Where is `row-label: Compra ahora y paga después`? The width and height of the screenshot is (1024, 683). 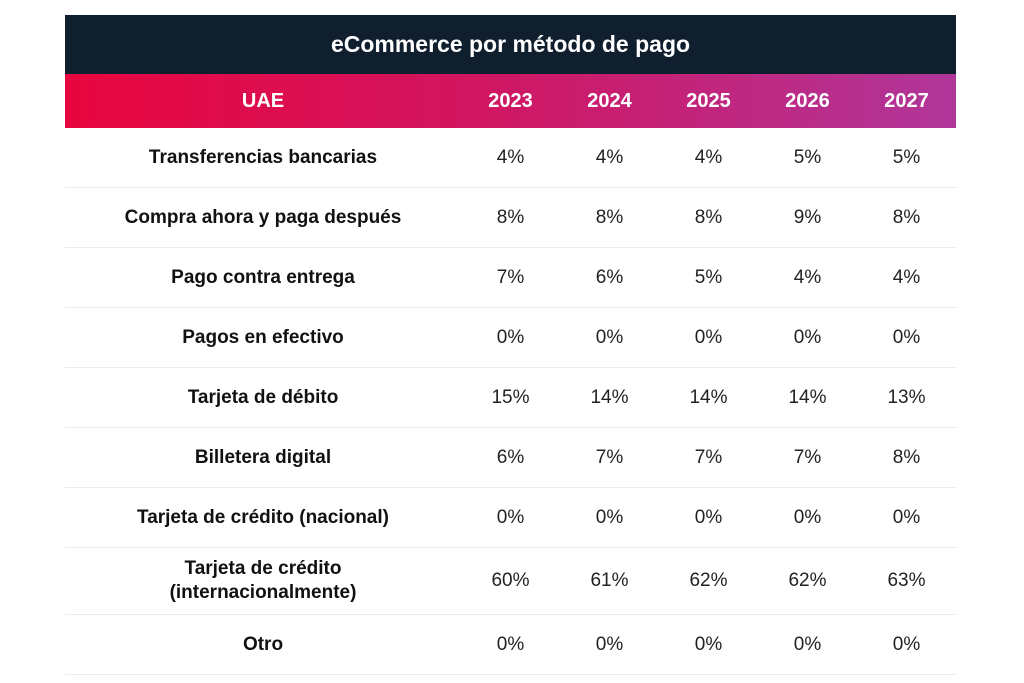
row-label: Compra ahora y paga después is located at coordinates (263, 217).